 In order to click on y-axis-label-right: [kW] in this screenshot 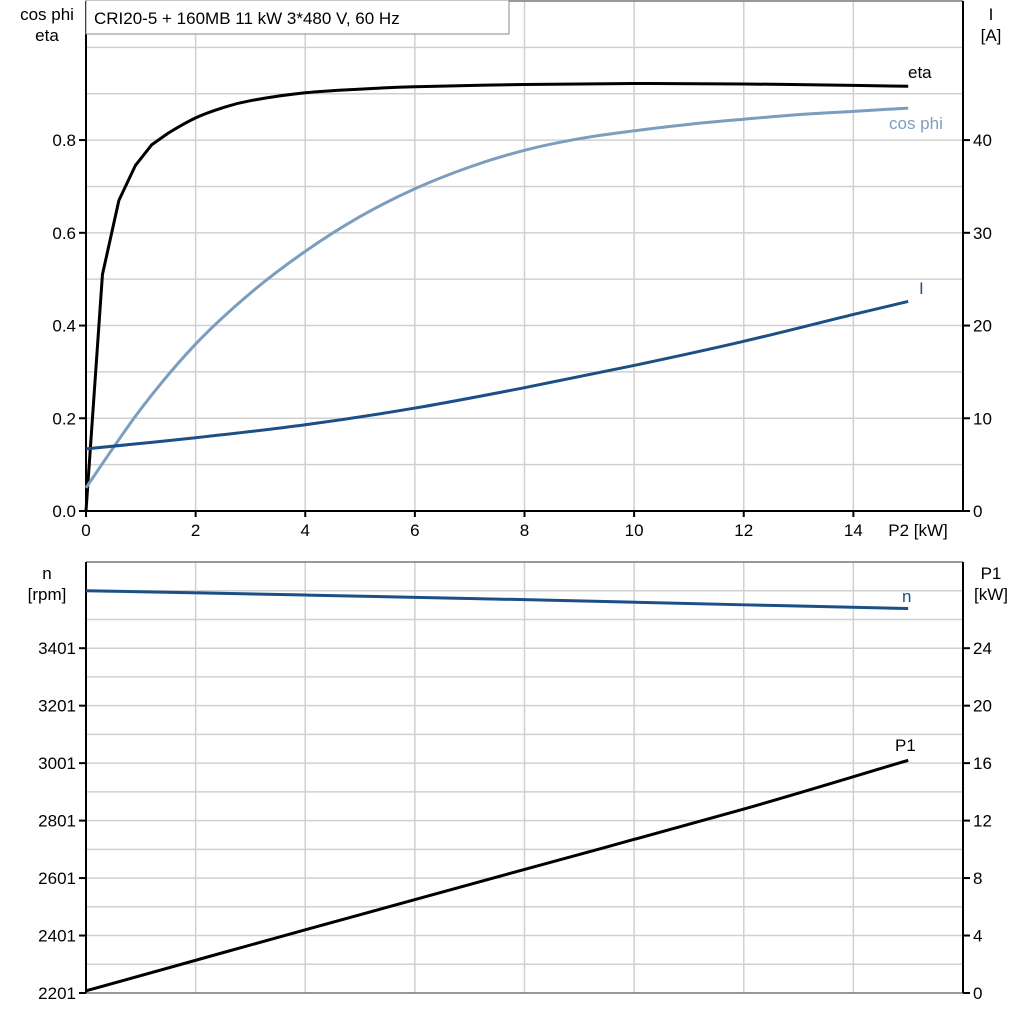, I will do `click(991, 594)`.